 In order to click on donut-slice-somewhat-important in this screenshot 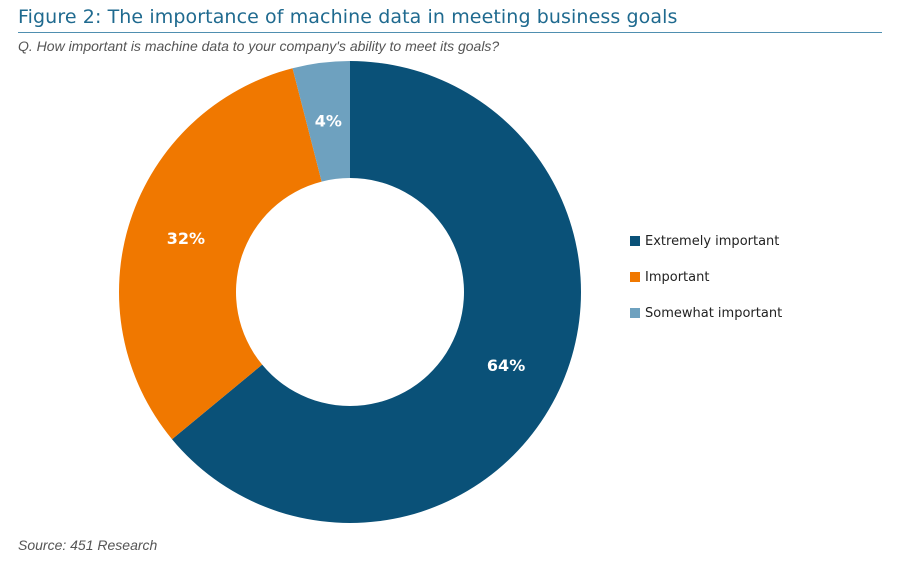, I will do `click(321, 121)`.